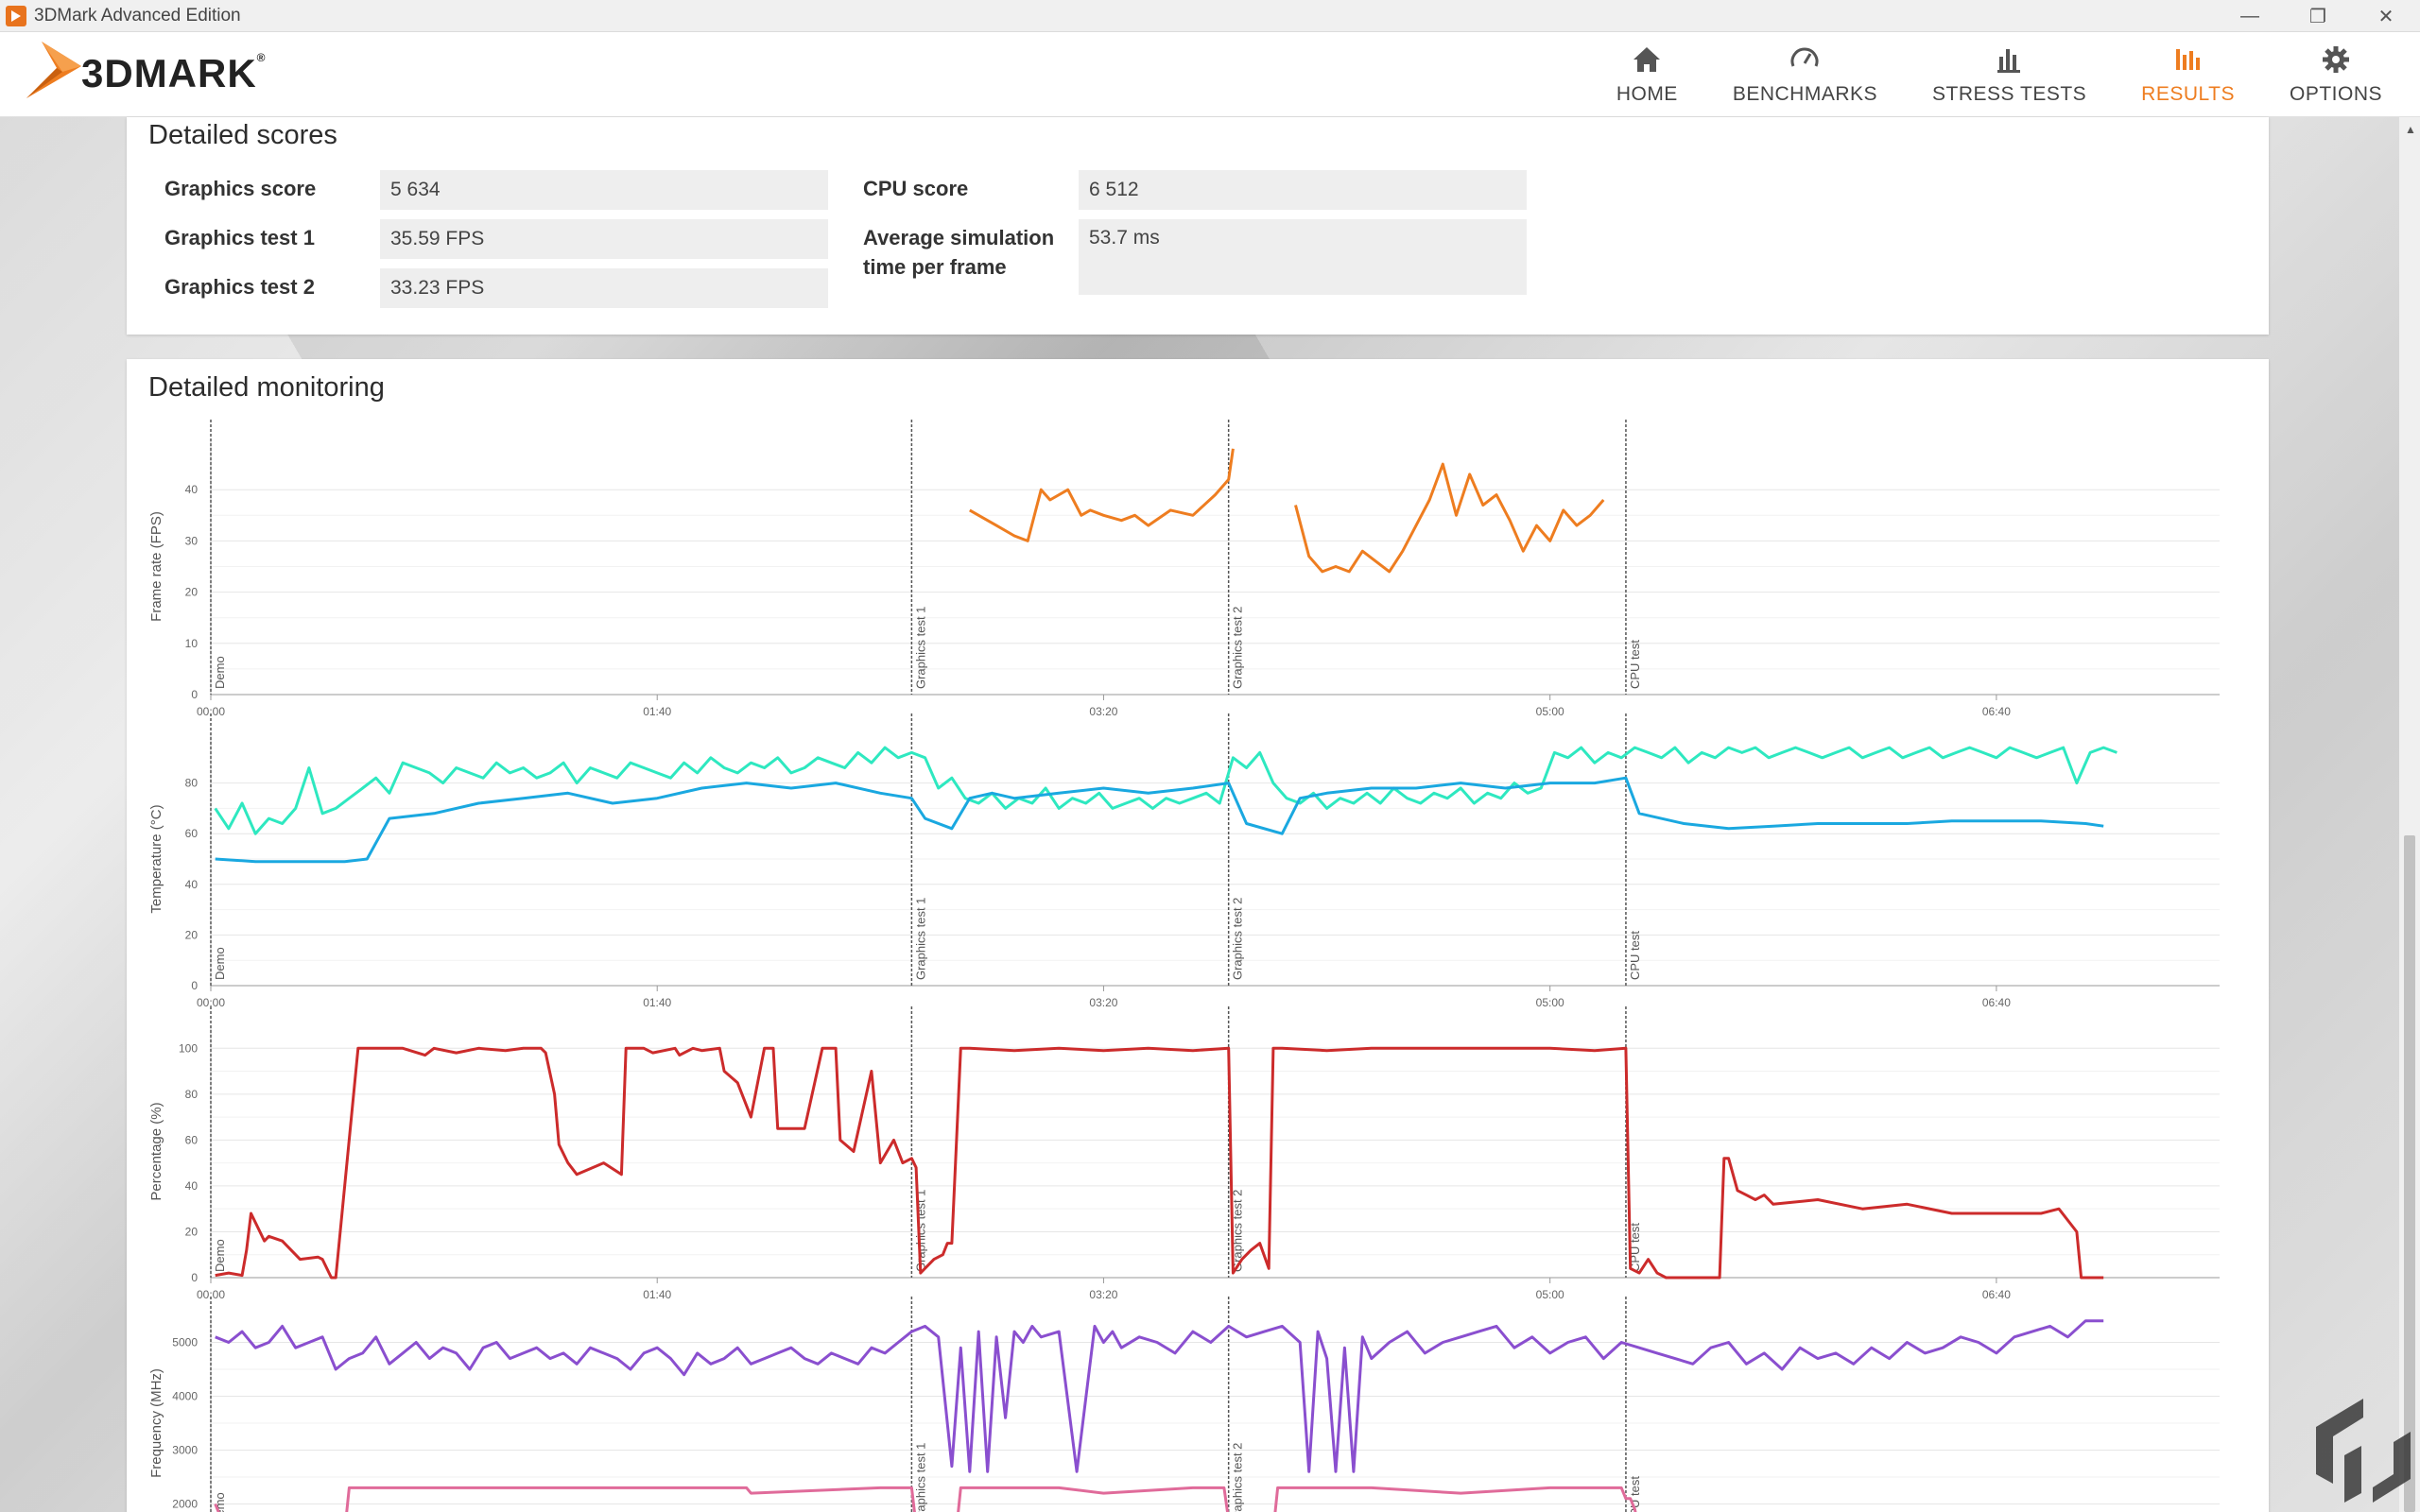  Describe the element at coordinates (1804, 57) in the screenshot. I see `gauge-icon` at that location.